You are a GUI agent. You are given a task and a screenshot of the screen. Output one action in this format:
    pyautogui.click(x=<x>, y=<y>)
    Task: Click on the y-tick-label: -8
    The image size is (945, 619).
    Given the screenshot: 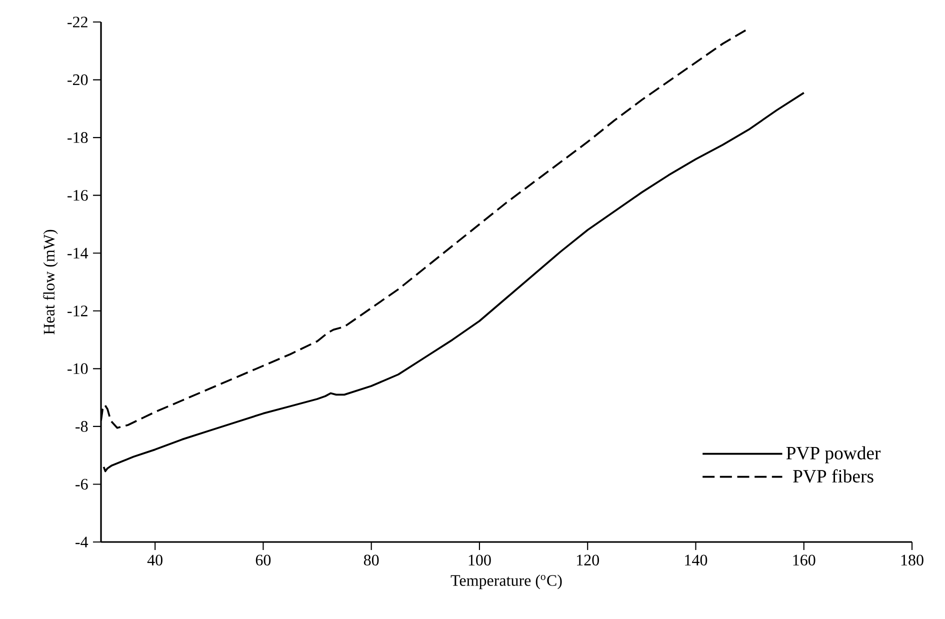 What is the action you would take?
    pyautogui.click(x=82, y=426)
    